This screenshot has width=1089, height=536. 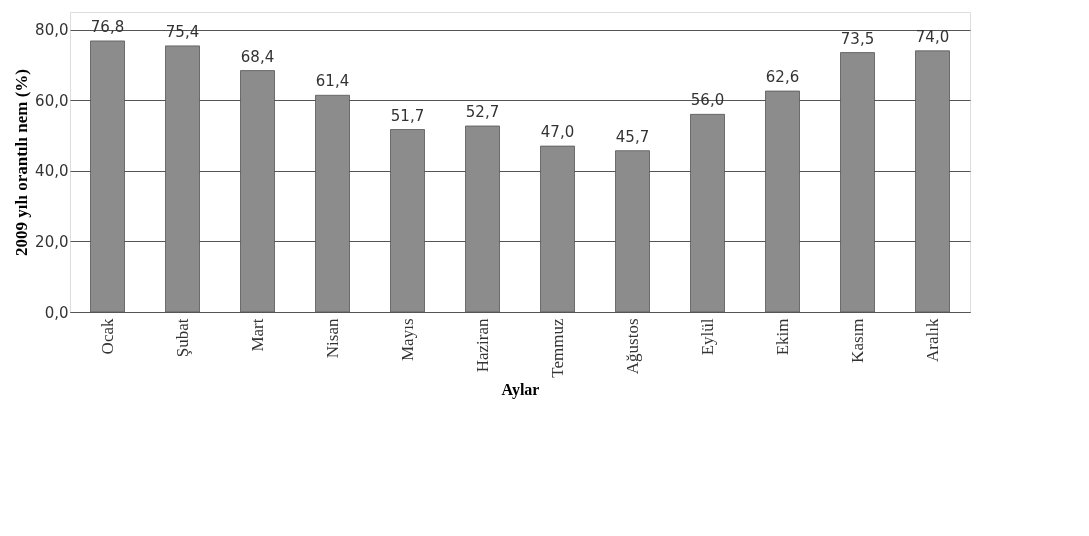 I want to click on x-tick-label: Şubat, so click(x=182, y=338).